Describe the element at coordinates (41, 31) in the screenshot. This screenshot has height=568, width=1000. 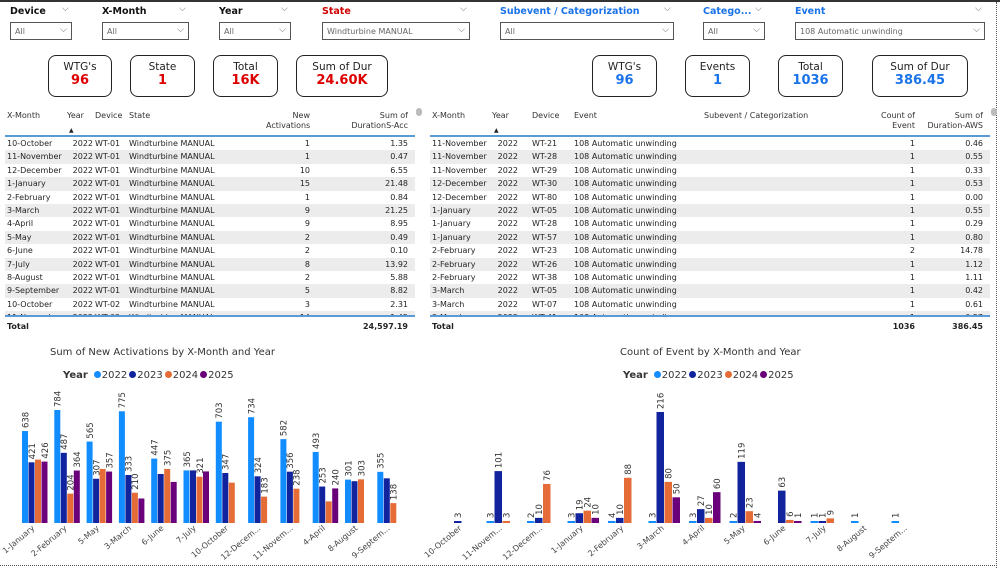
I see `filter-dropdown-device: All ⌵` at that location.